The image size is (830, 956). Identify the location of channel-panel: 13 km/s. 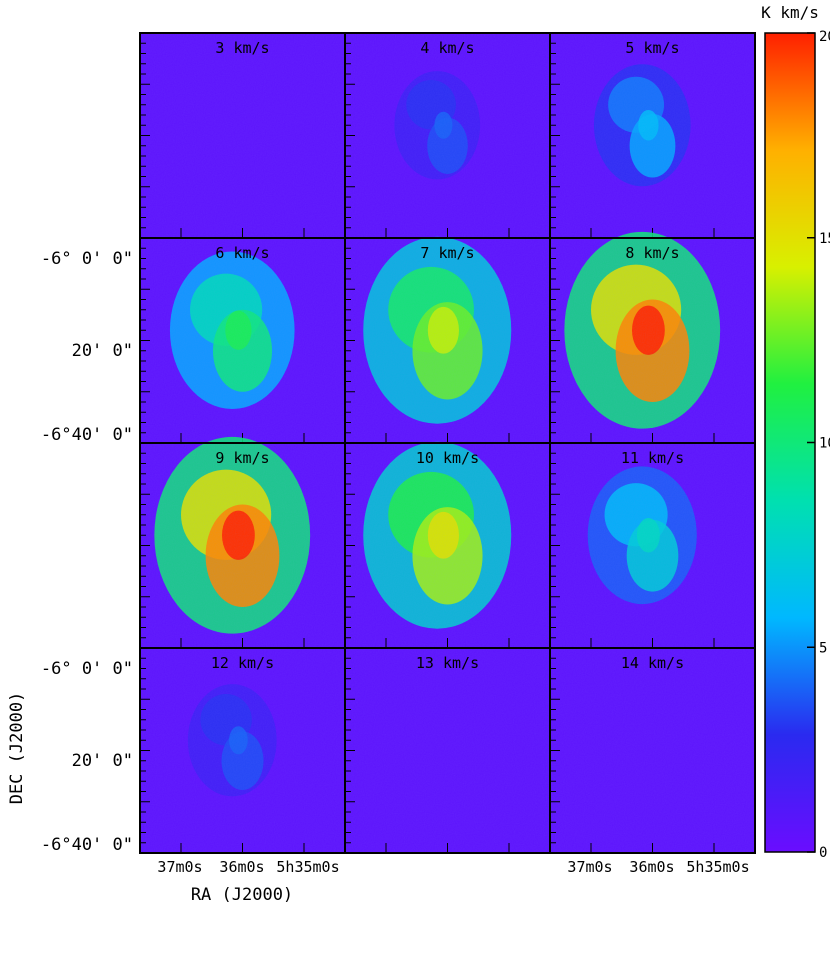
(447, 750).